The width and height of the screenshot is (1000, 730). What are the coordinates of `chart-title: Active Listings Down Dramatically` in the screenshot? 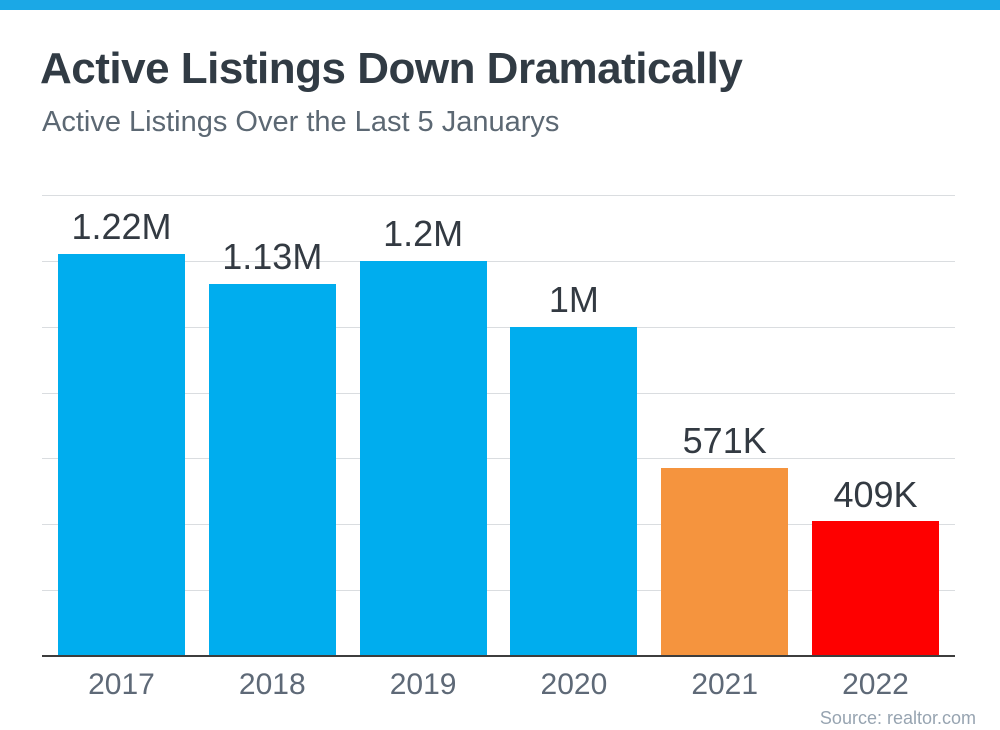 It's located at (391, 68).